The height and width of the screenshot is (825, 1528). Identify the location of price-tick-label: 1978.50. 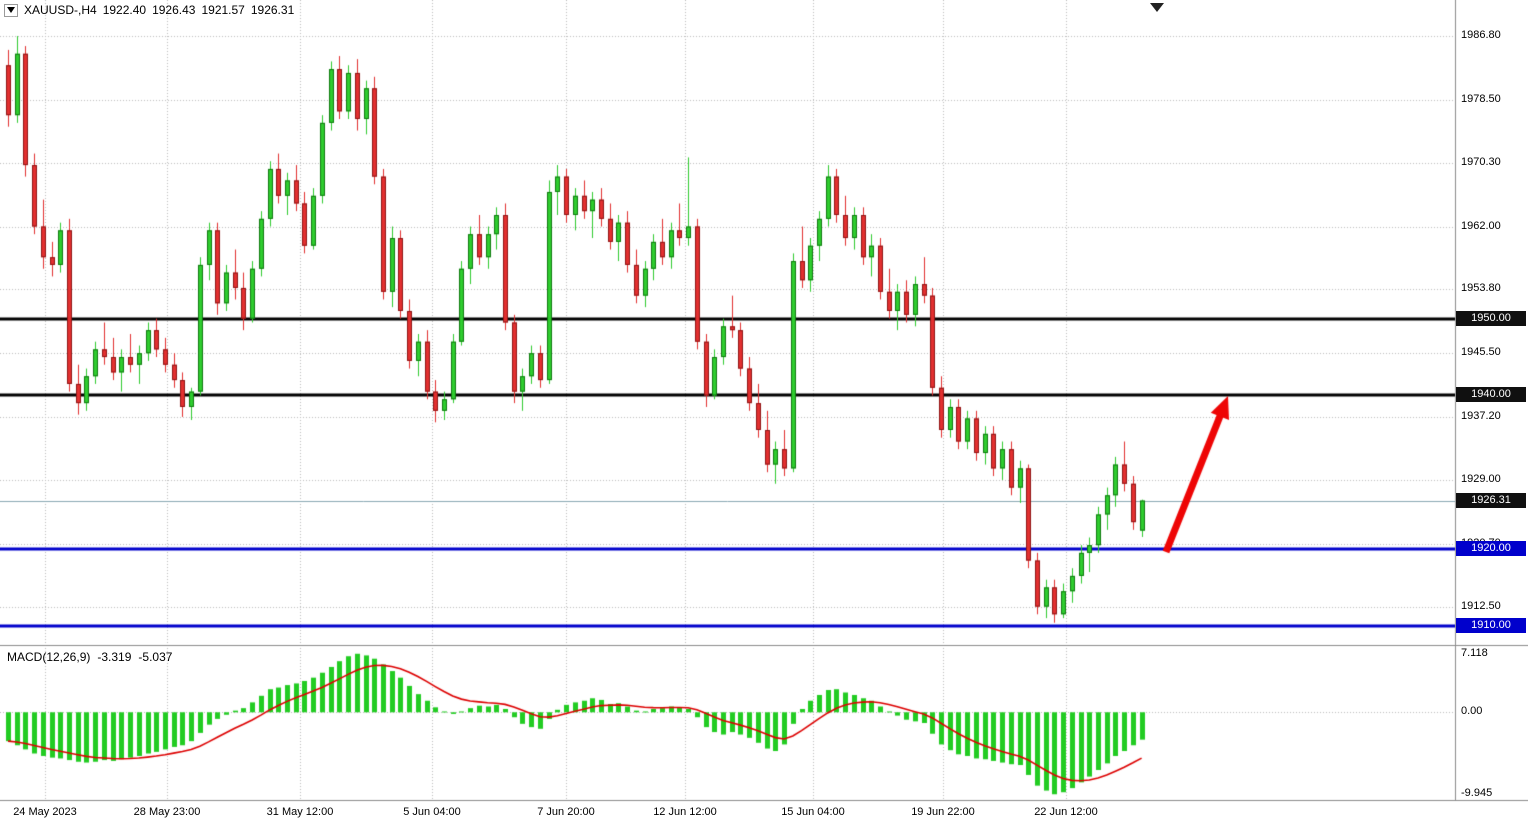
(1481, 99).